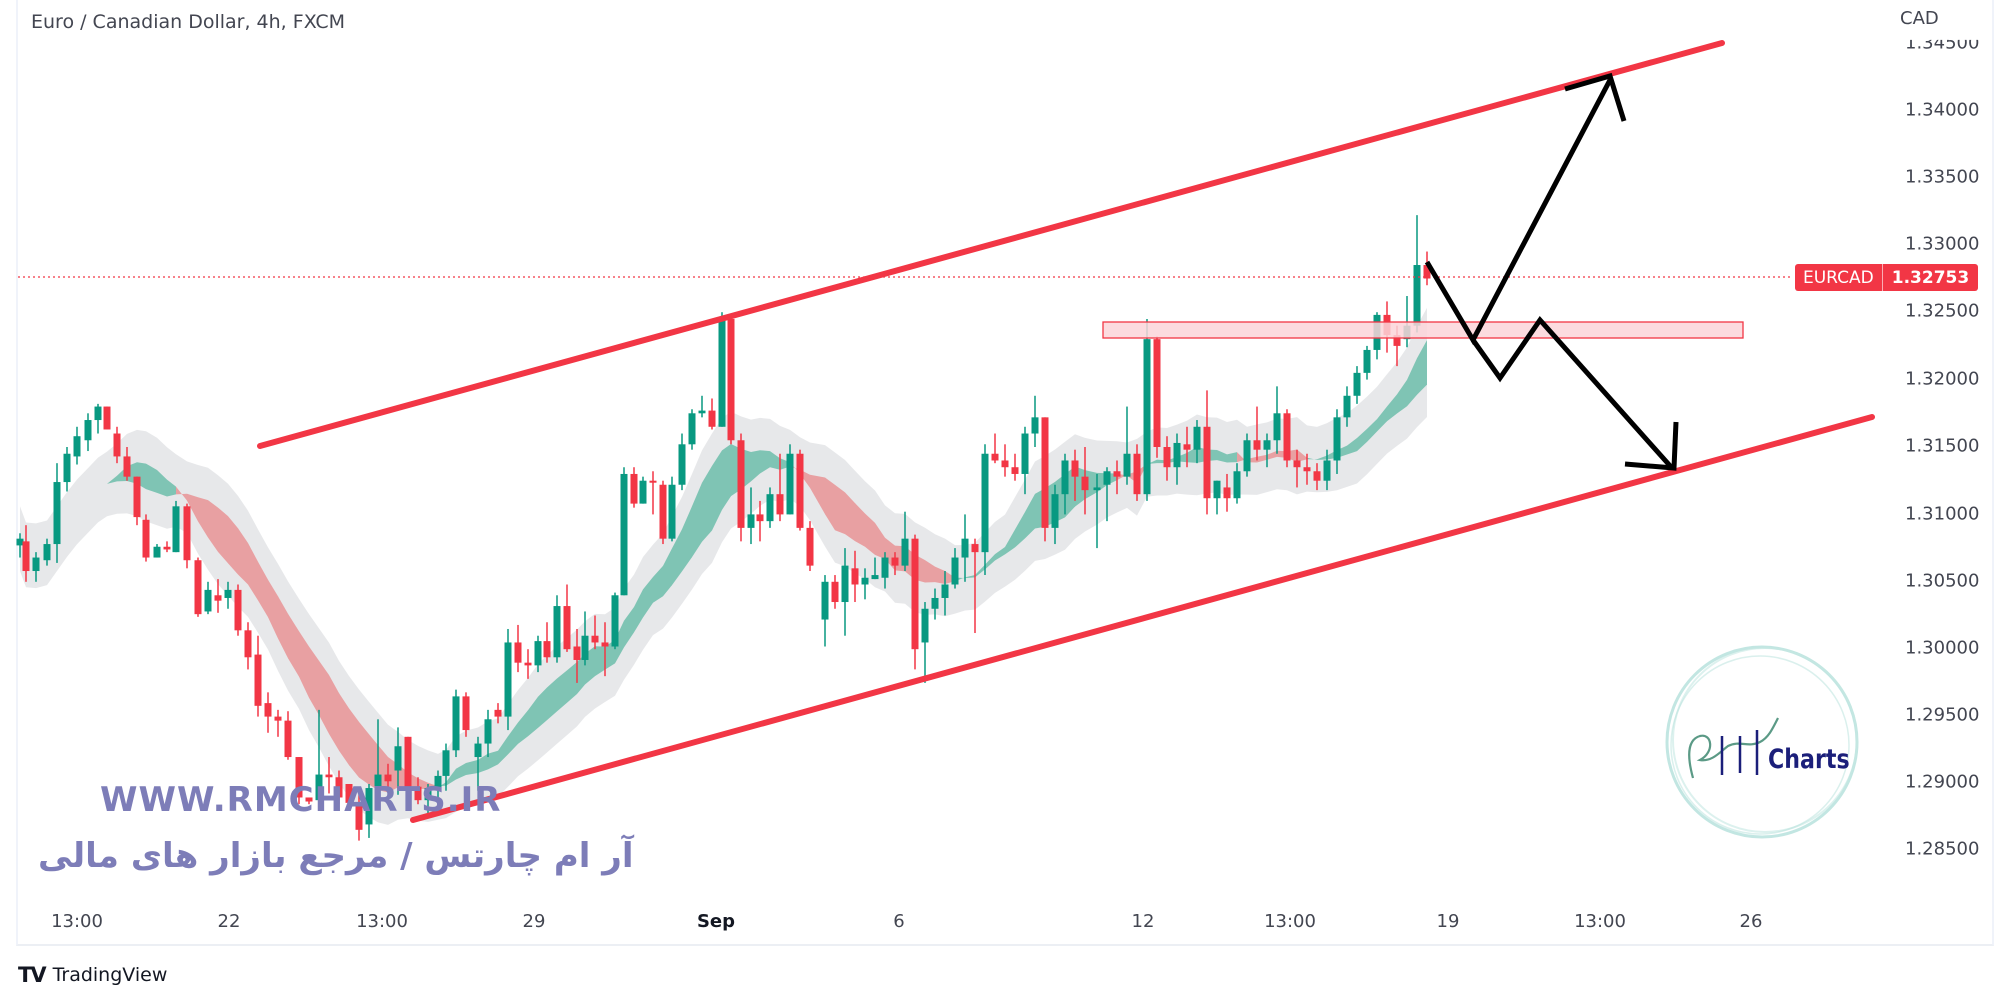 Image resolution: width=2000 pixels, height=1000 pixels. What do you see at coordinates (1942, 581) in the screenshot?
I see `price-tick-label: 1.30500` at bounding box center [1942, 581].